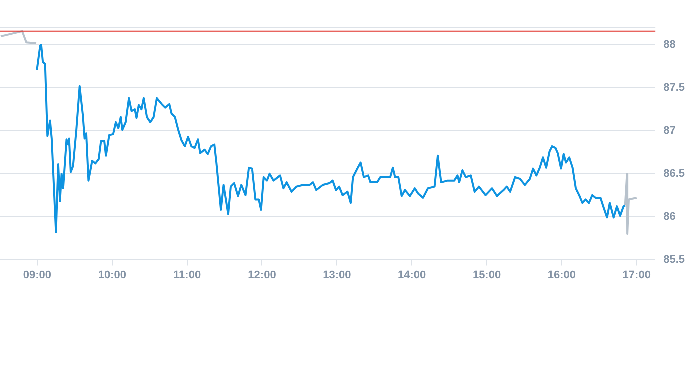 This screenshot has width=693, height=365. I want to click on x-tick-label: 09:00, so click(37, 275).